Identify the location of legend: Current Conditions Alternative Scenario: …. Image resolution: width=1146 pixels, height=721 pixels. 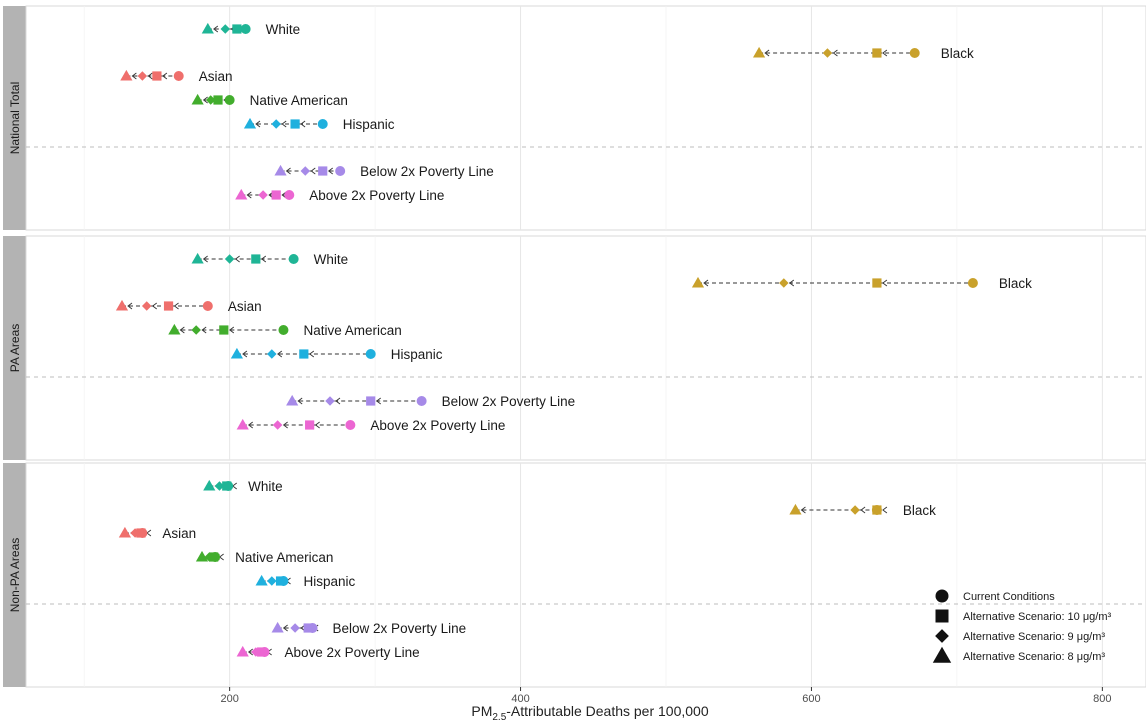
(1022, 626).